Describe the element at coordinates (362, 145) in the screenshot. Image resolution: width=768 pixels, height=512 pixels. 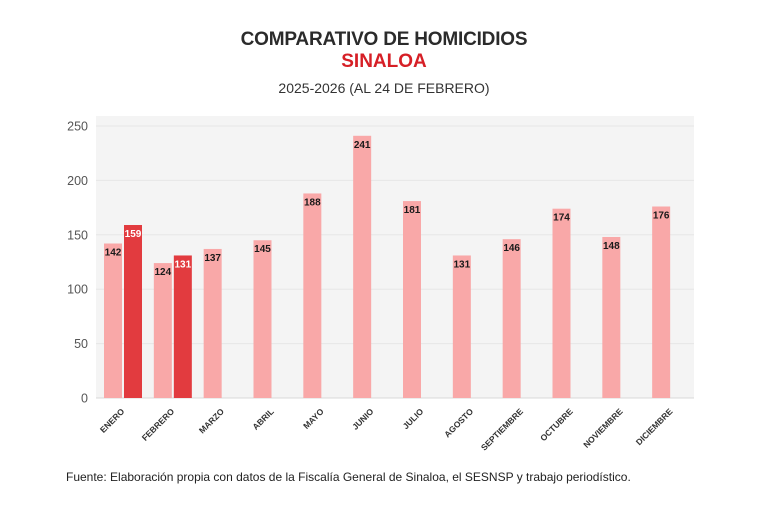
I see `data-label-2025: 241` at that location.